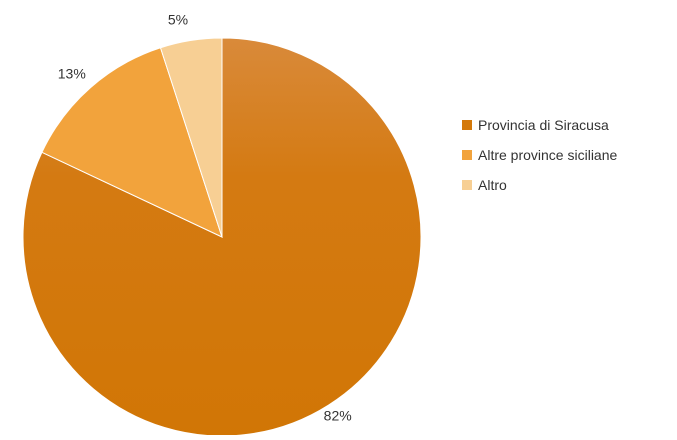 Image resolution: width=677 pixels, height=440 pixels. I want to click on legend-label: Altre province siciliane, so click(548, 155).